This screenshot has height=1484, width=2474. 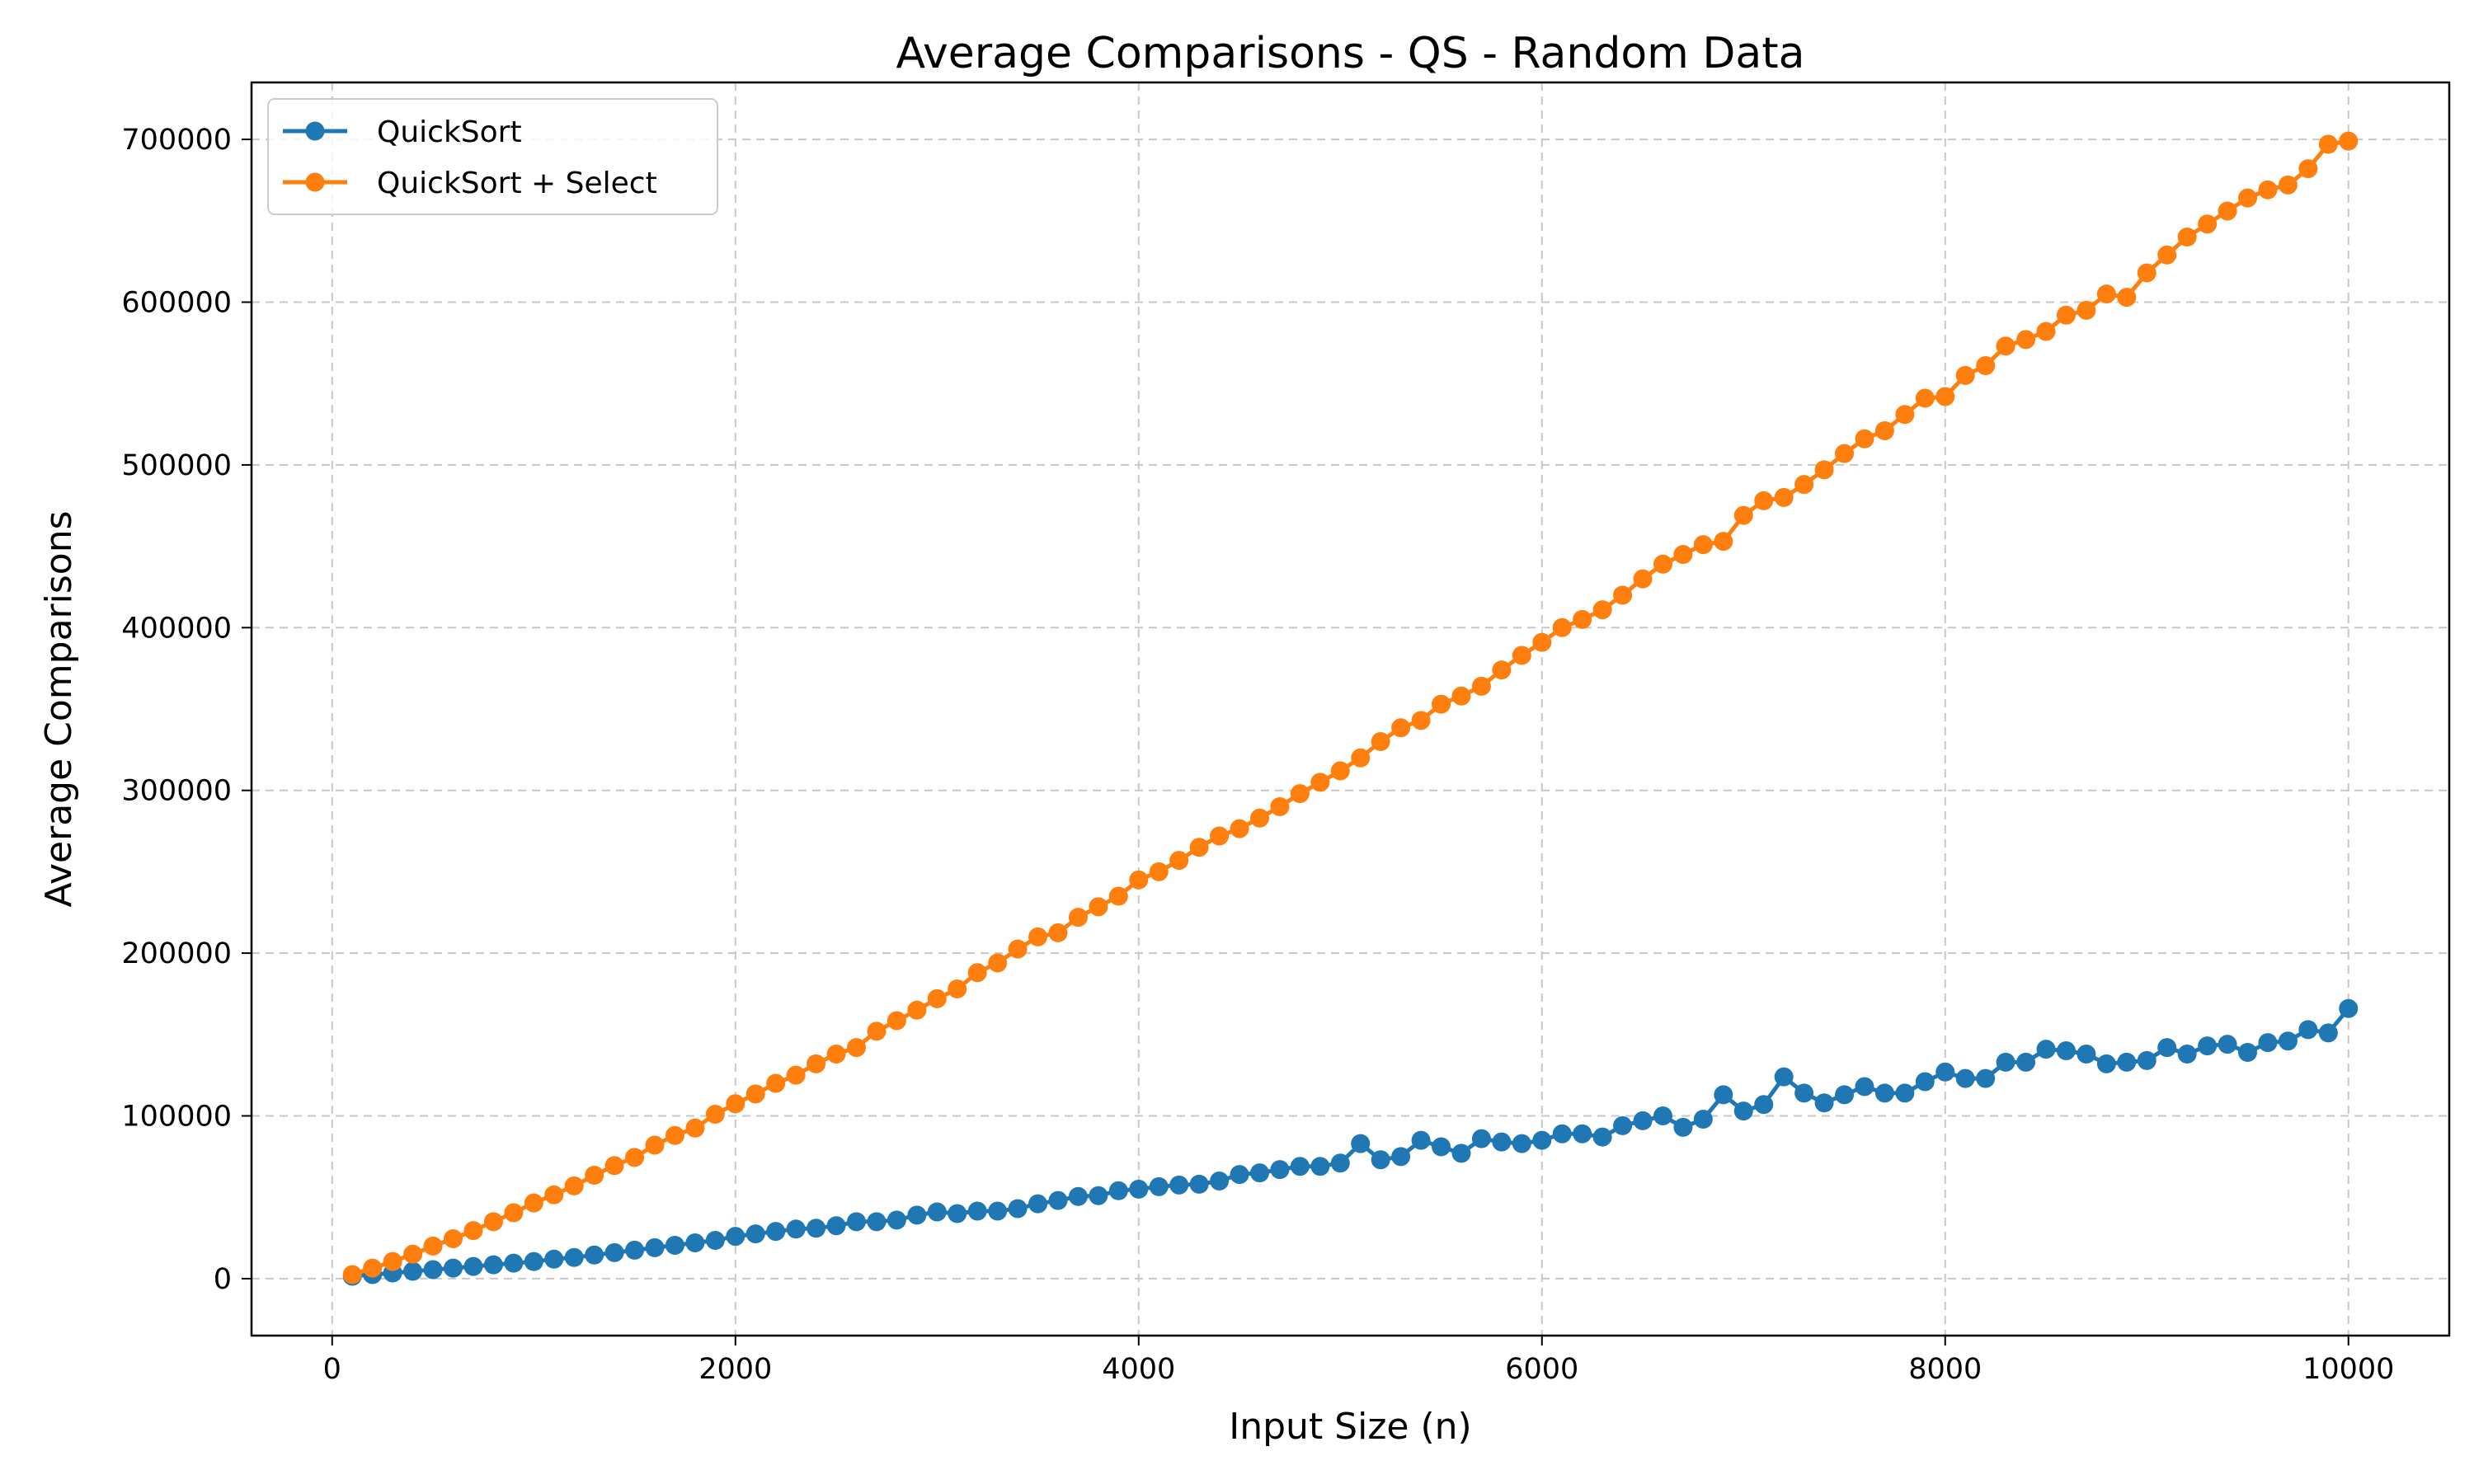 What do you see at coordinates (449, 132) in the screenshot?
I see `legend-label: QuickSort` at bounding box center [449, 132].